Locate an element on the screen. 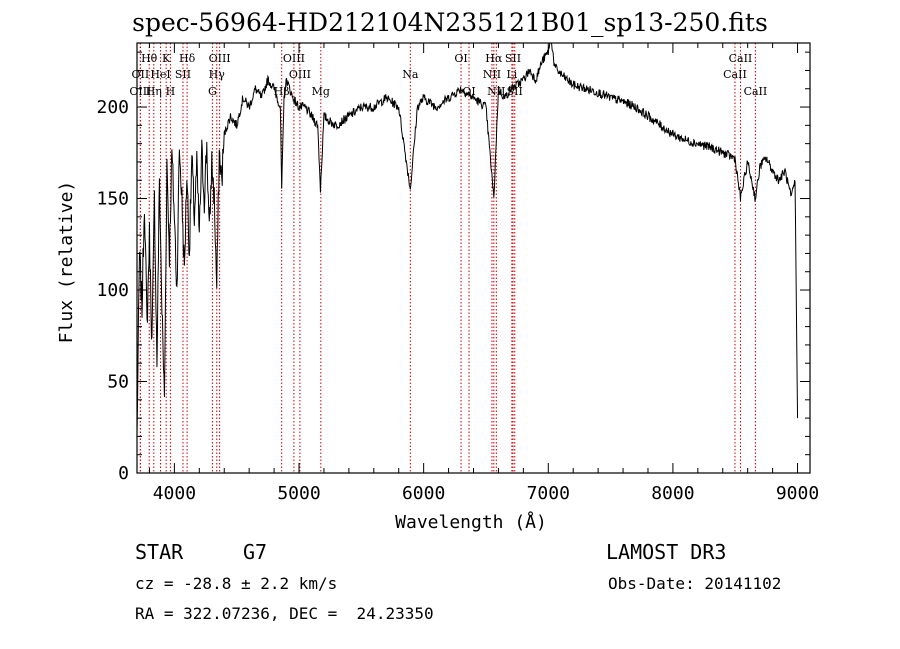 Image resolution: width=900 pixels, height=649 pixels. spectral-line-label-11: G is located at coordinates (212, 91).